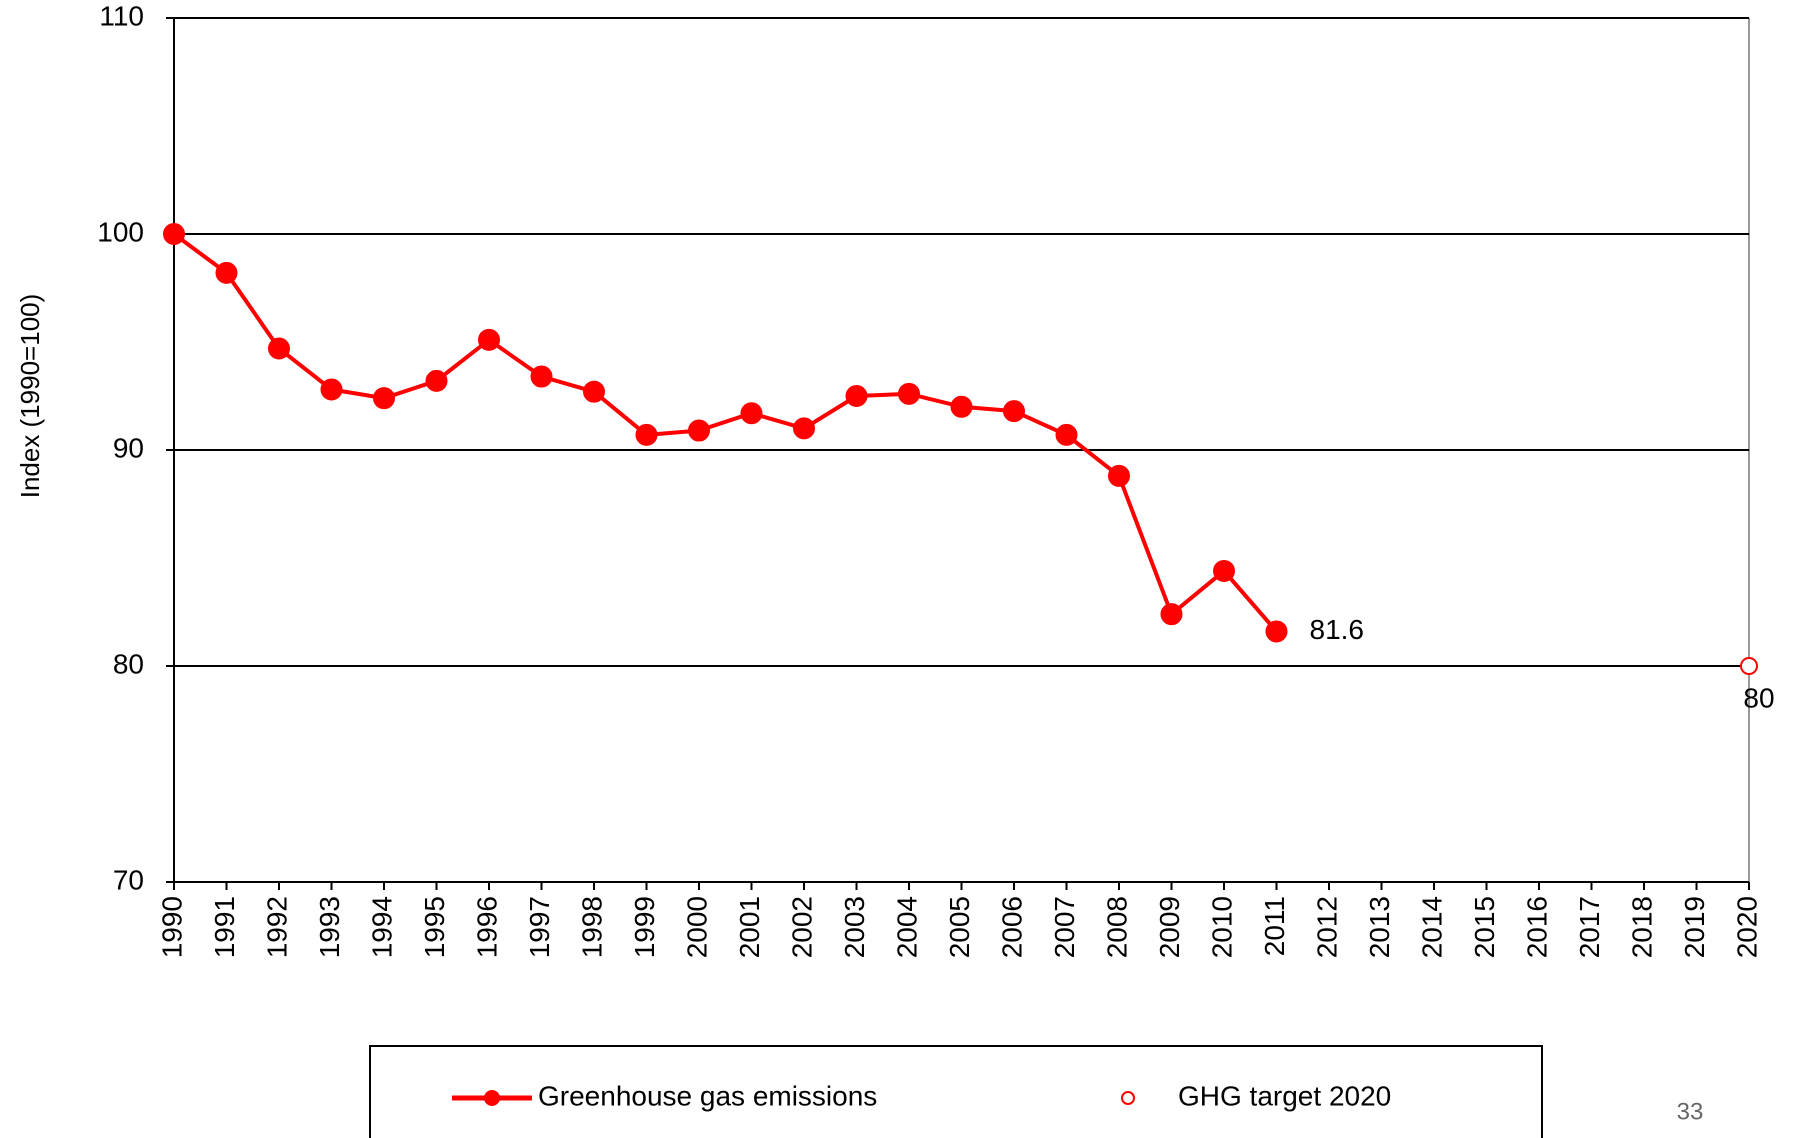 Image resolution: width=1796 pixels, height=1138 pixels. What do you see at coordinates (1221, 927) in the screenshot?
I see `x-tick-label: 2010` at bounding box center [1221, 927].